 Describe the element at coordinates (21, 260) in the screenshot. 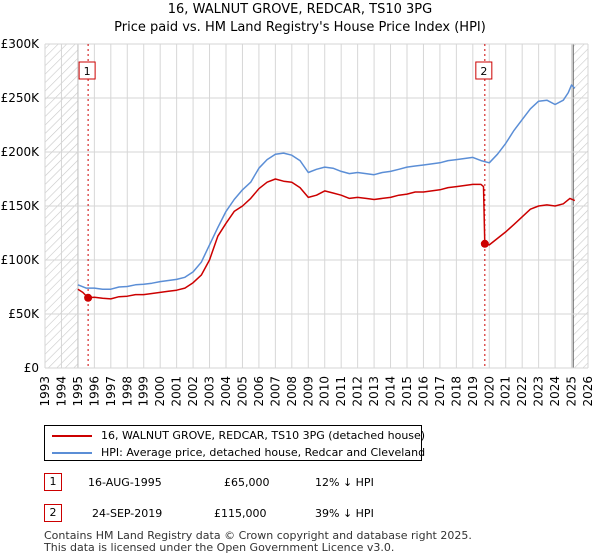

I see `y-tick-label: £100K` at that location.